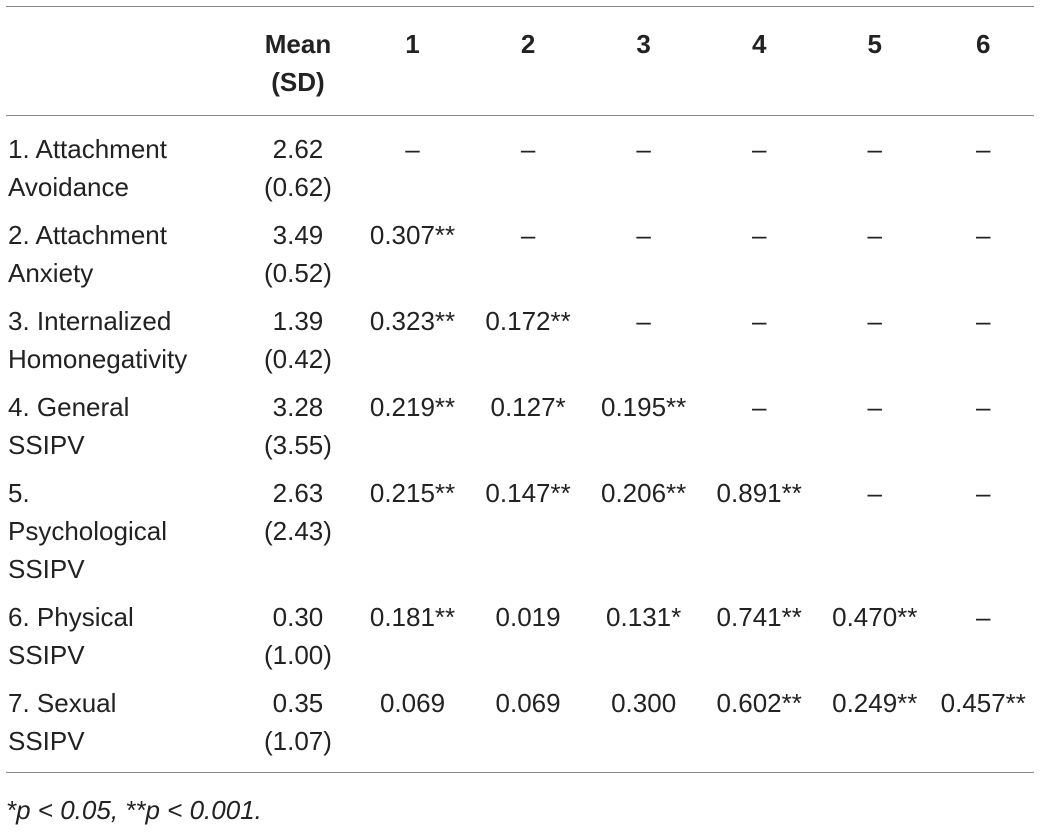 The height and width of the screenshot is (835, 1040). What do you see at coordinates (134, 810) in the screenshot?
I see `table-footnote: *p < 0.05, **p < 0.001.` at bounding box center [134, 810].